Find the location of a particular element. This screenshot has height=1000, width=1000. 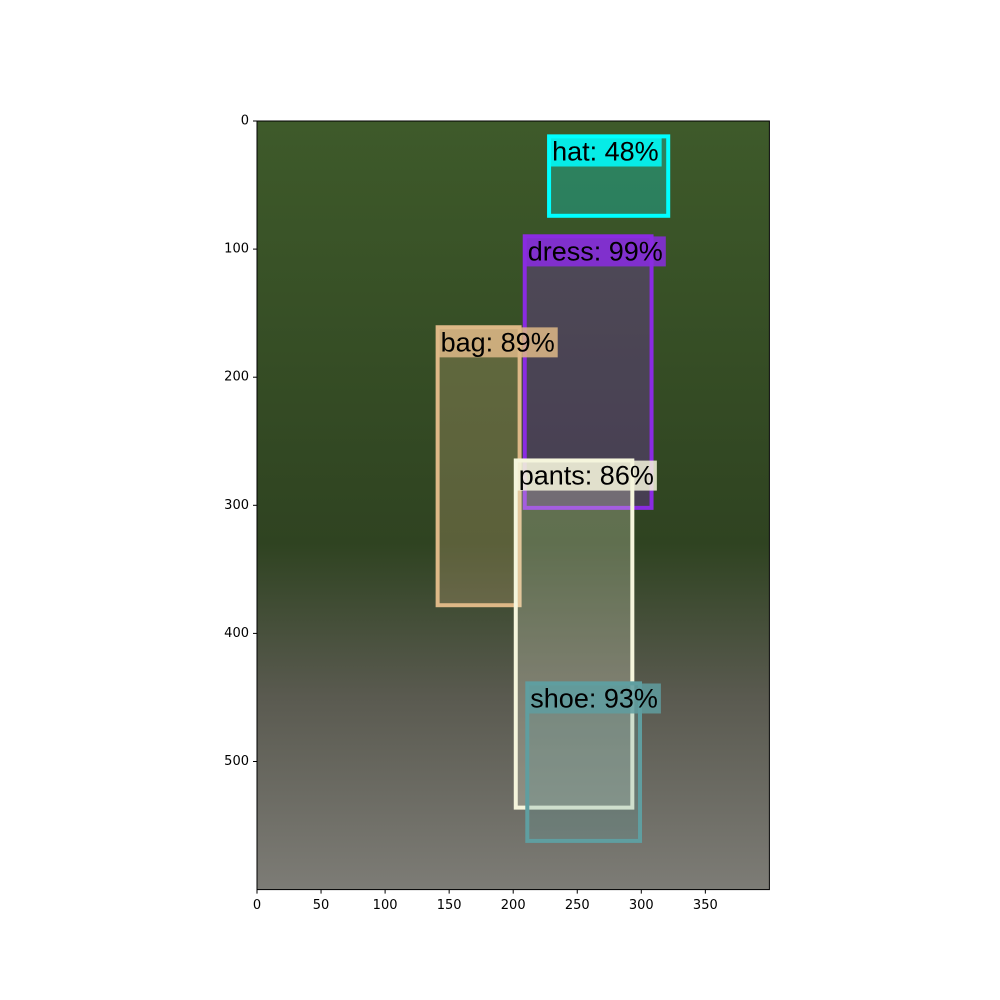

x-tick-label: 200 is located at coordinates (513, 905).